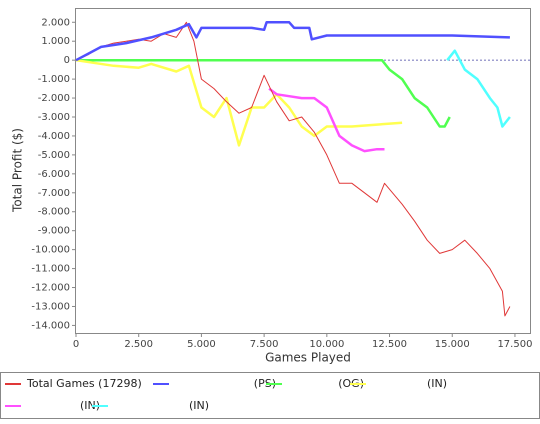 This screenshot has height=424, width=540. Describe the element at coordinates (54, 174) in the screenshot. I see `y-tick-label: -6.000` at that location.